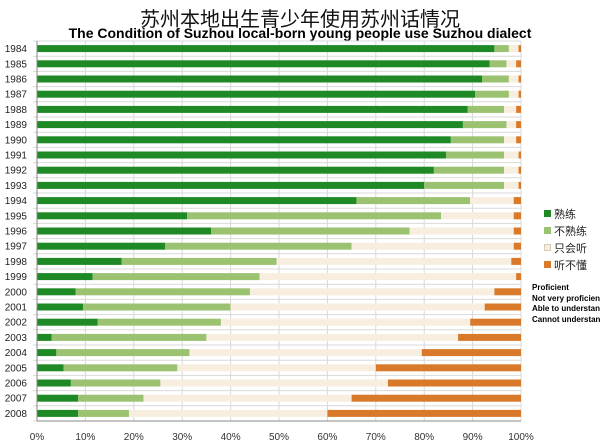 The image size is (600, 446). Describe the element at coordinates (565, 247) in the screenshot. I see `legend-item-able-to-understand: 只会听` at that location.